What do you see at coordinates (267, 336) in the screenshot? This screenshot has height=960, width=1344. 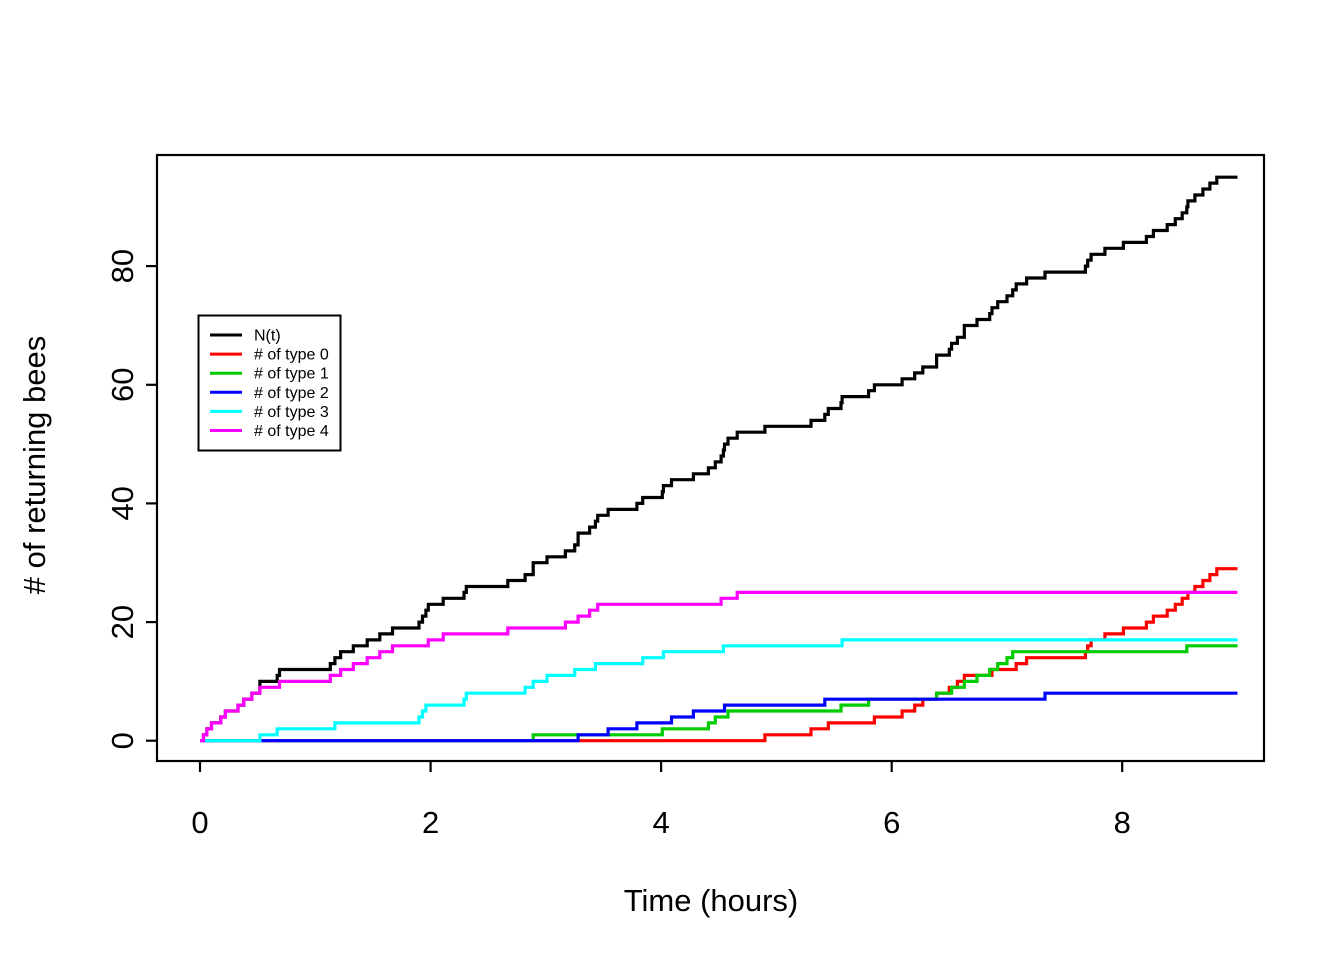 I see `legend-label-0: N(t)` at bounding box center [267, 336].